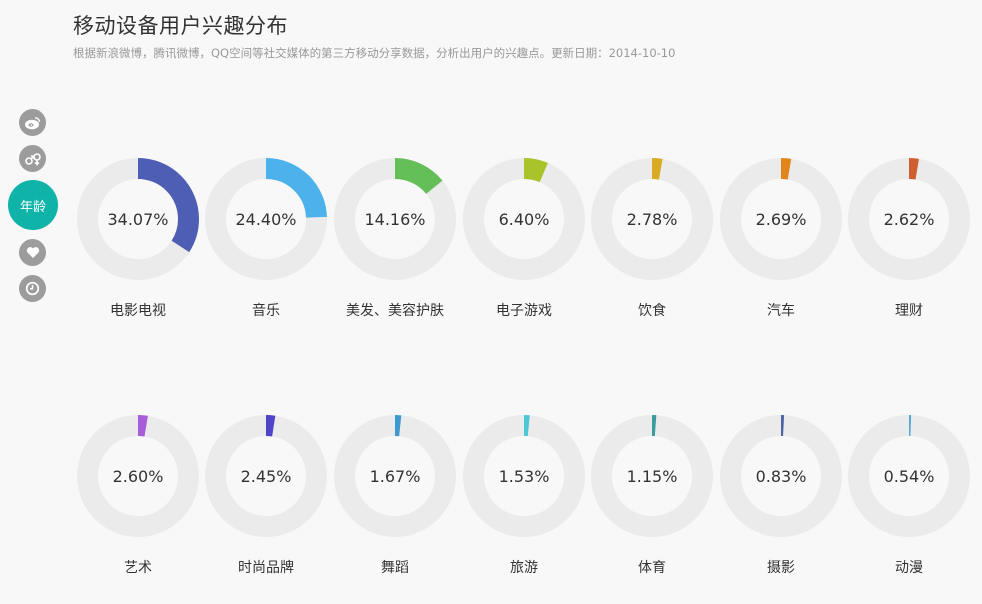  I want to click on donut-chart: 1.53%, so click(524, 476).